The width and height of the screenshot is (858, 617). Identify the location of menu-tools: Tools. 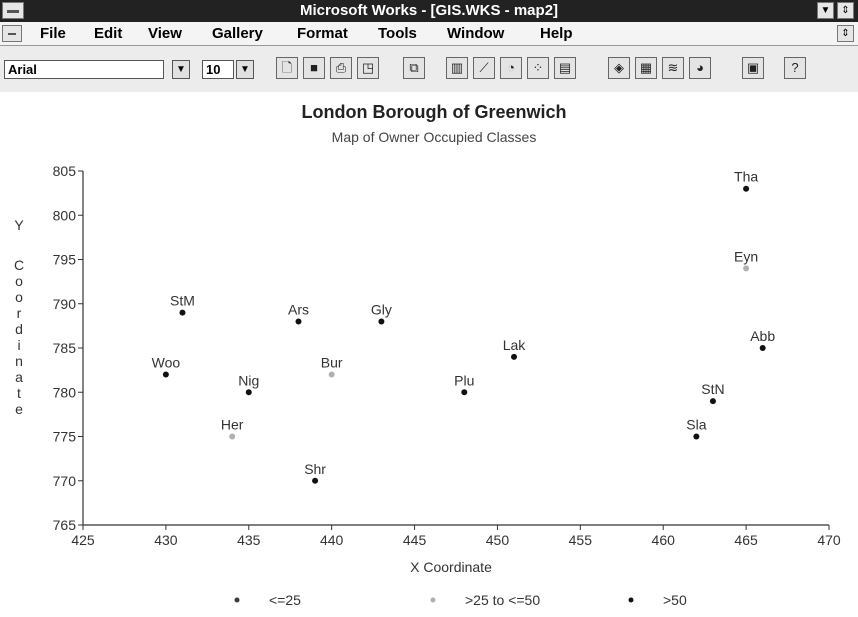
(397, 33).